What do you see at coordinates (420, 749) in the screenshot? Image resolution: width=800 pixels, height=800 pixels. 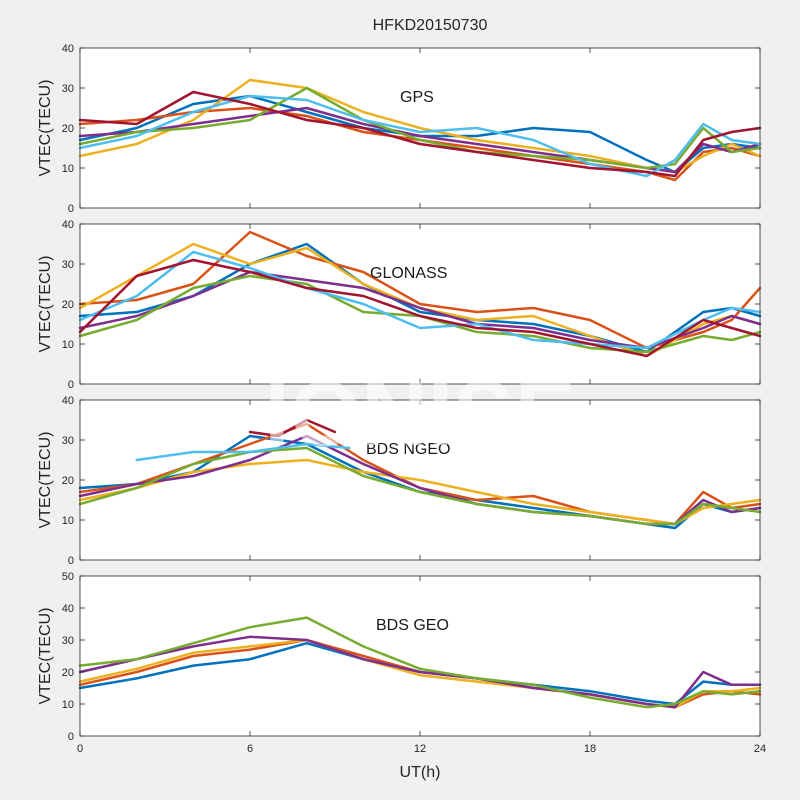 I see `x-tick-label: 12` at bounding box center [420, 749].